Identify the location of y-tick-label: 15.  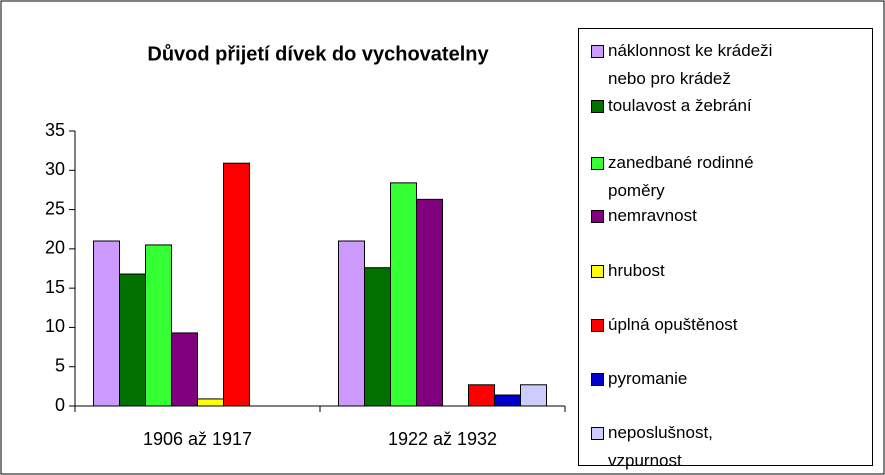
(55, 287).